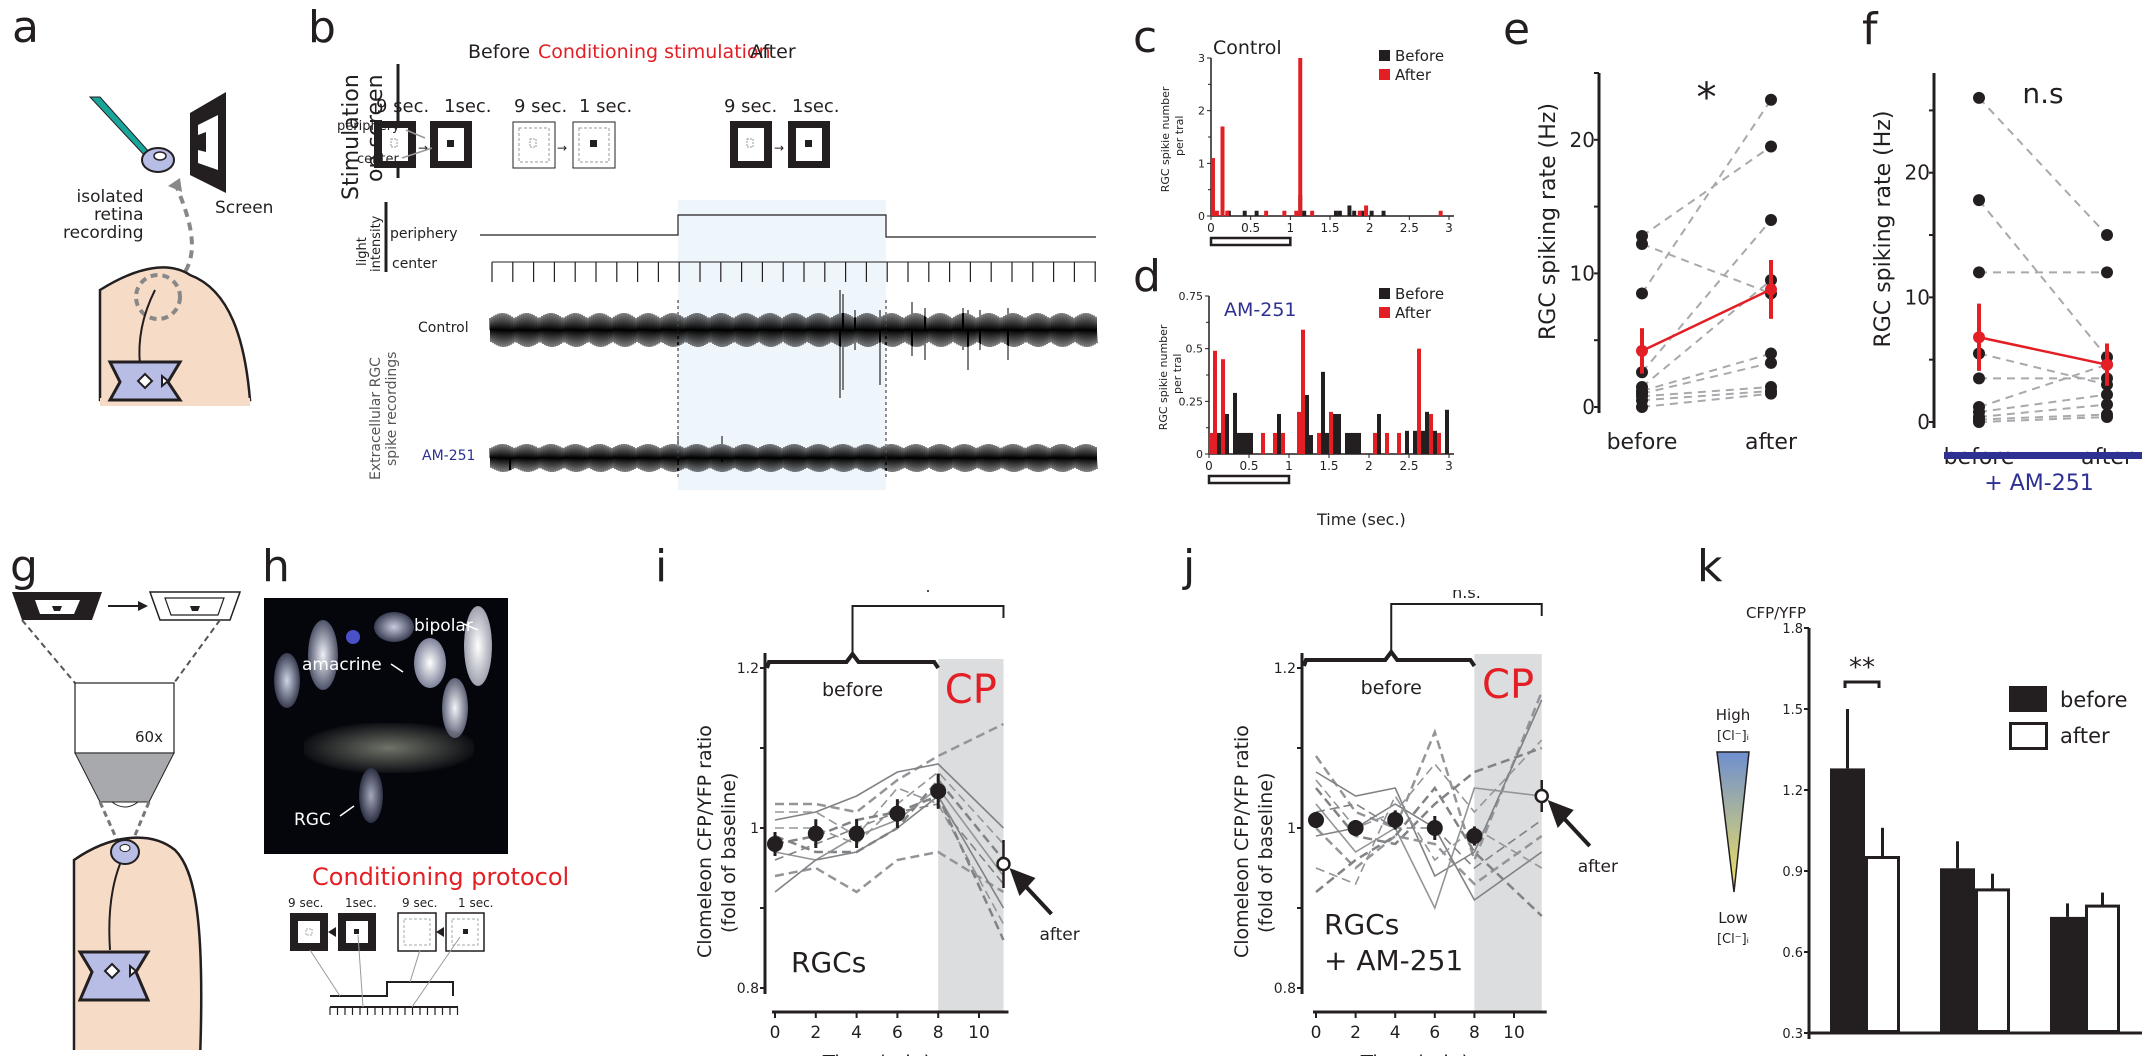  Describe the element at coordinates (423, 148) in the screenshot. I see `arrow-icon: →` at that location.